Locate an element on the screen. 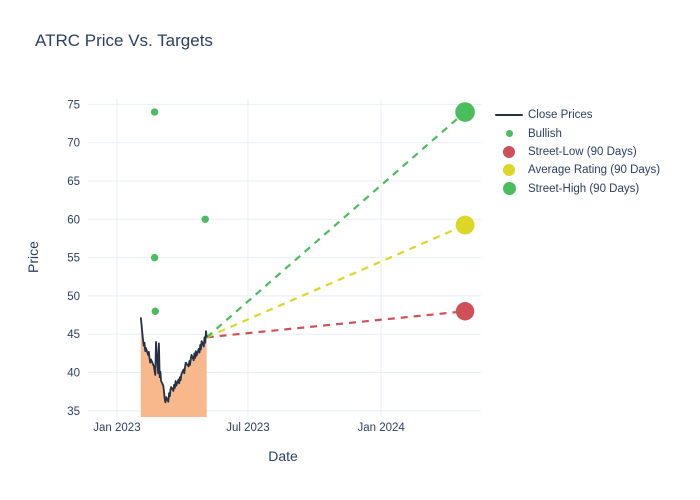 This screenshot has width=700, height=500. legend-item-close-prices: Close Prices is located at coordinates (575, 115).